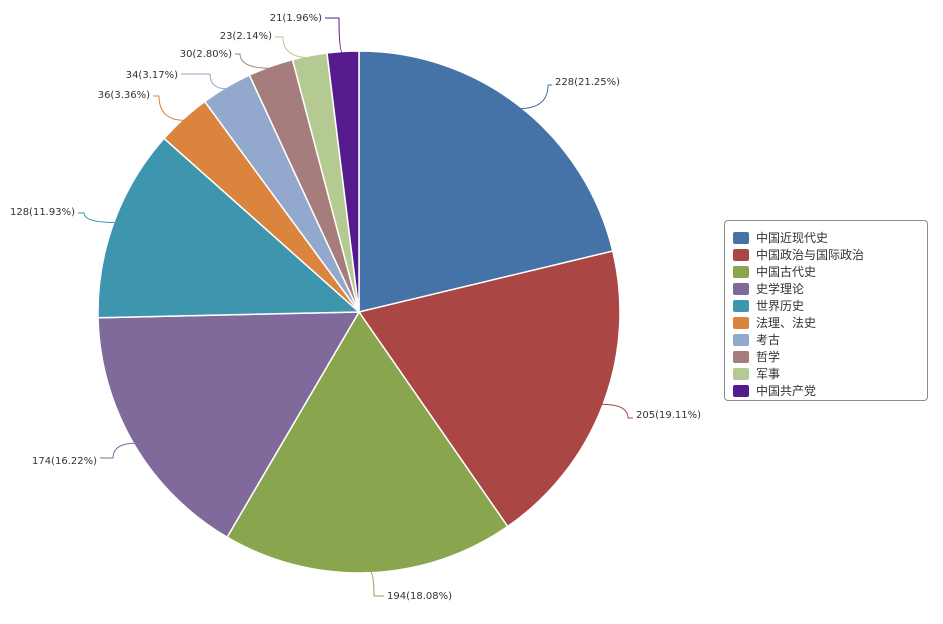 This screenshot has height=624, width=943. What do you see at coordinates (830, 322) in the screenshot?
I see `legend-item-5: 法理、法史` at bounding box center [830, 322].